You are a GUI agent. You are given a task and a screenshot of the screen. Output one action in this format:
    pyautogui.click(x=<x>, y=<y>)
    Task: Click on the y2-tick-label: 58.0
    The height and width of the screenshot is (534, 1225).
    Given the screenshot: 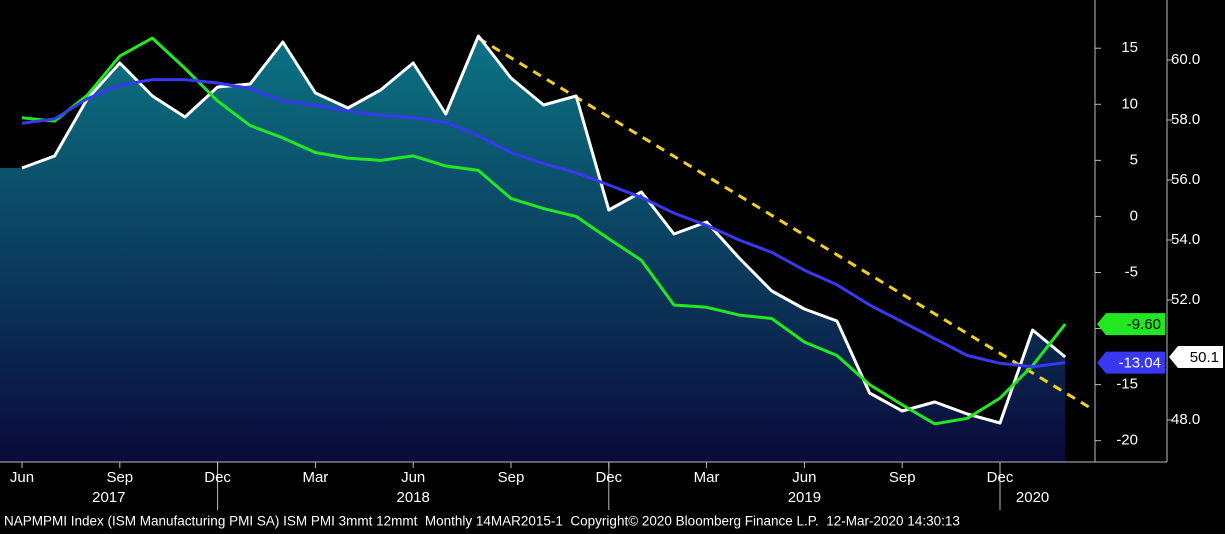 What is the action you would take?
    pyautogui.click(x=1185, y=119)
    